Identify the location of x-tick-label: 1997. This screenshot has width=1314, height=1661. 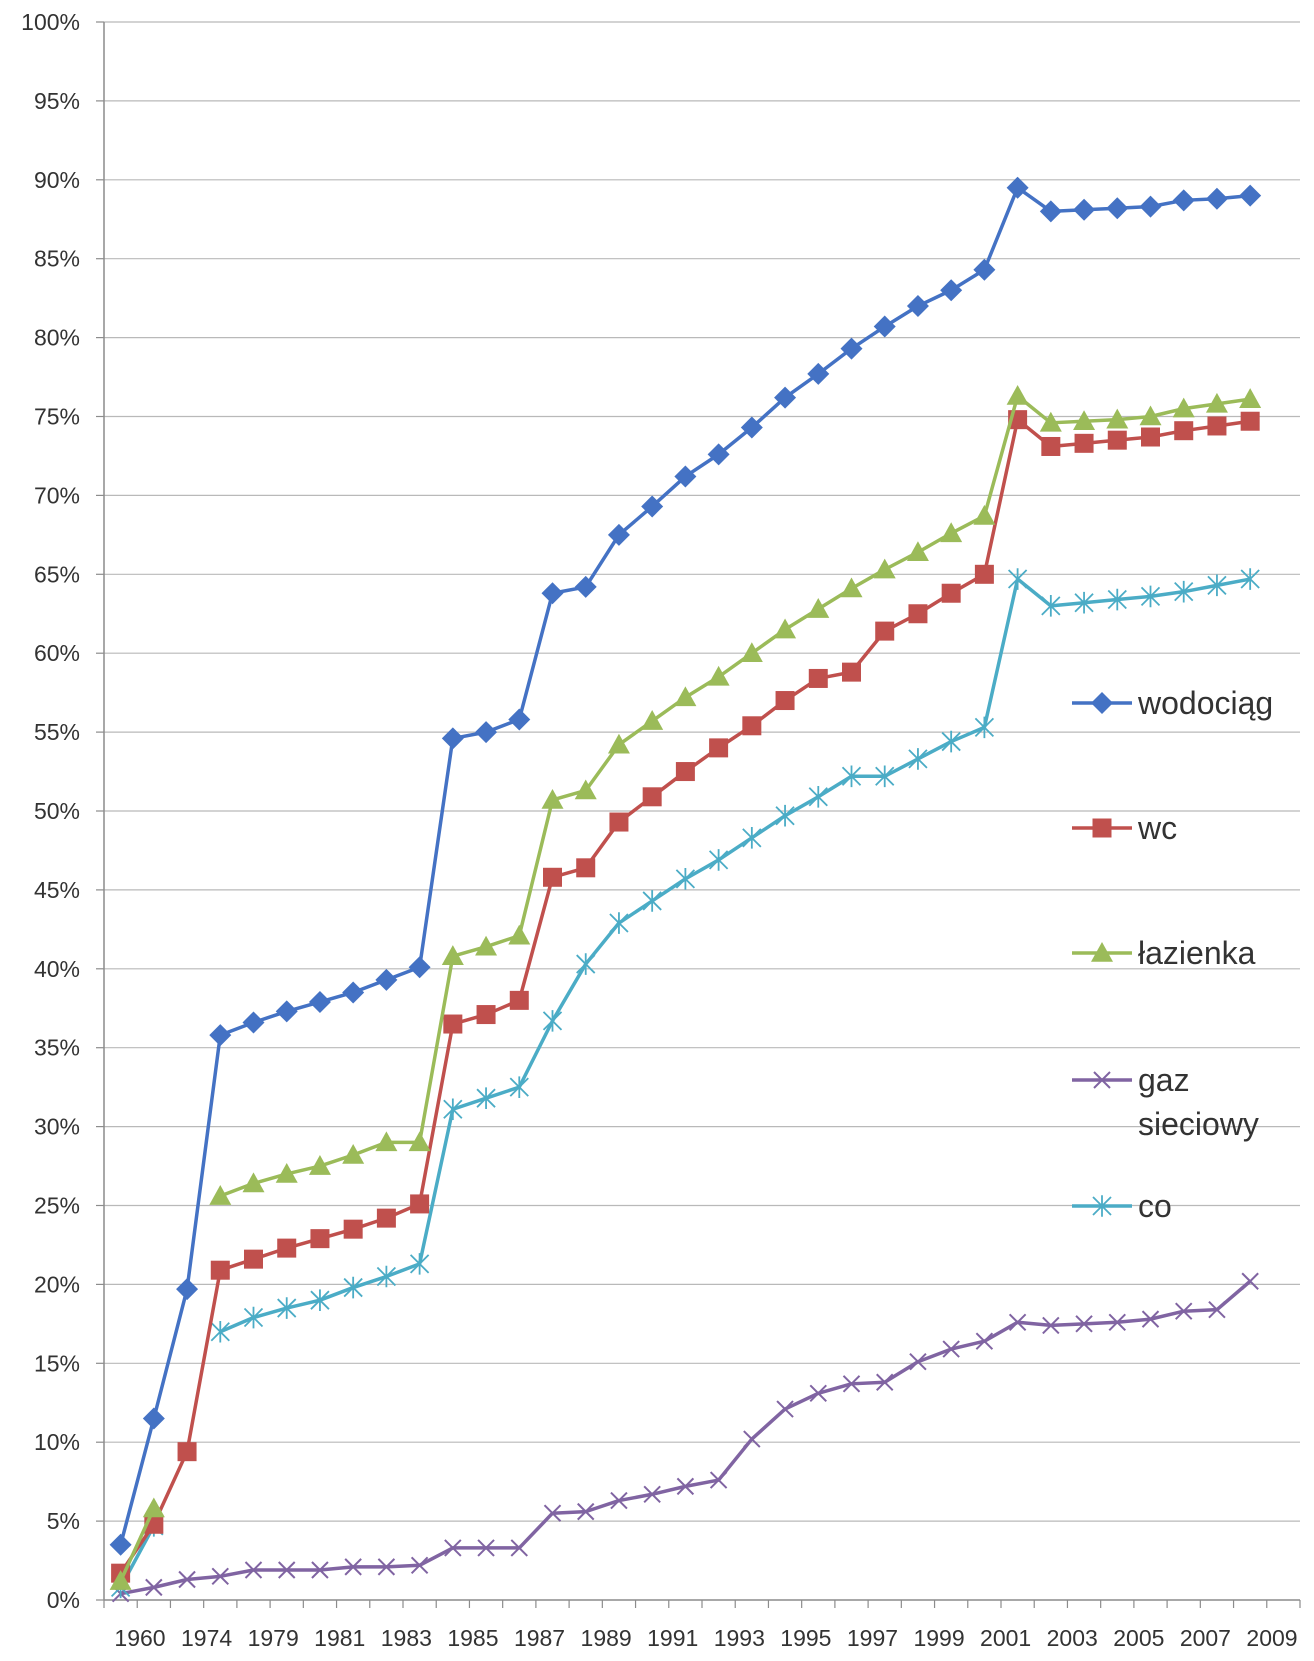
(872, 1638).